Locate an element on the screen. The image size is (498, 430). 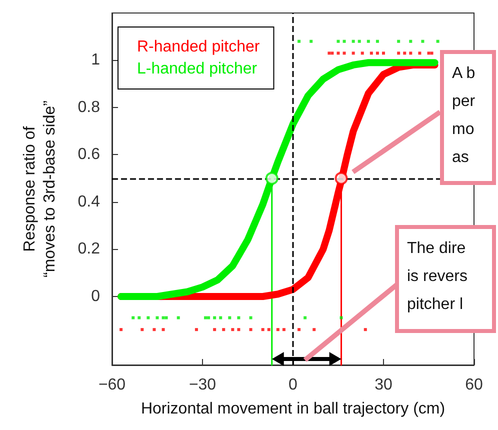
x-tick-label: 60 is located at coordinates (474, 385).